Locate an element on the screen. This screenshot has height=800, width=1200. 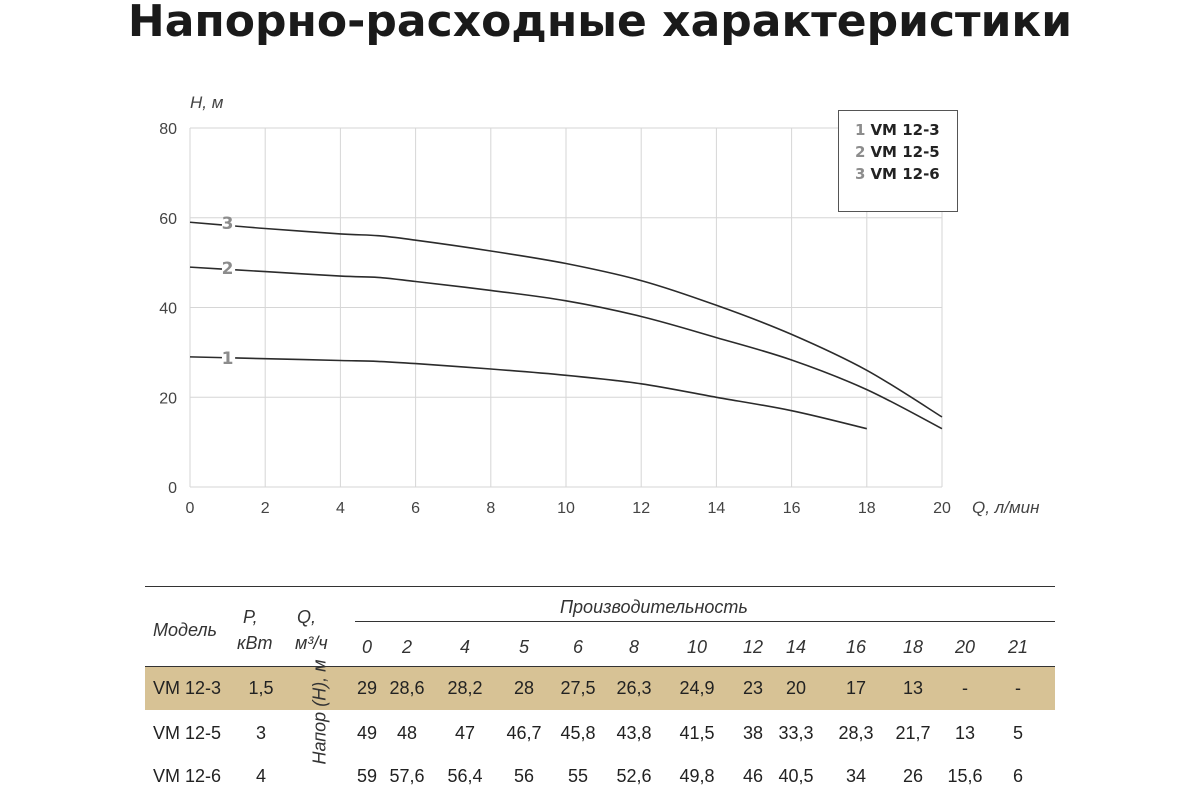
cell-head-value: 27,5 is located at coordinates (578, 688).